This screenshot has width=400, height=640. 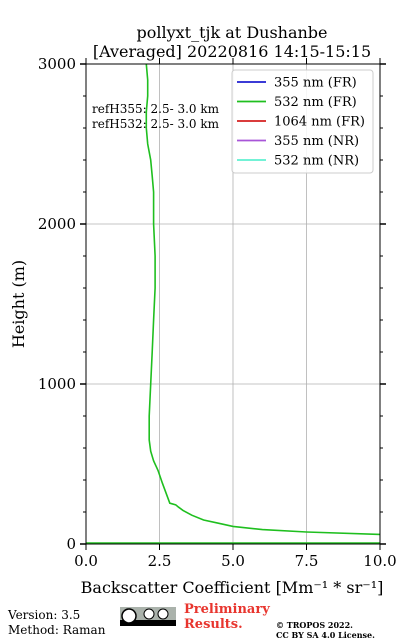 I want to click on copyright-line1: © TROPOS 2022., so click(x=314, y=625).